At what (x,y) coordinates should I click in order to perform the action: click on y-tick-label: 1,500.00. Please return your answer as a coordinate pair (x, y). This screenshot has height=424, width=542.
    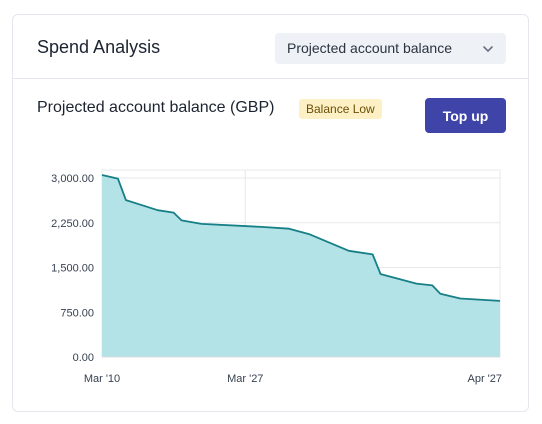
    Looking at the image, I should click on (72, 269).